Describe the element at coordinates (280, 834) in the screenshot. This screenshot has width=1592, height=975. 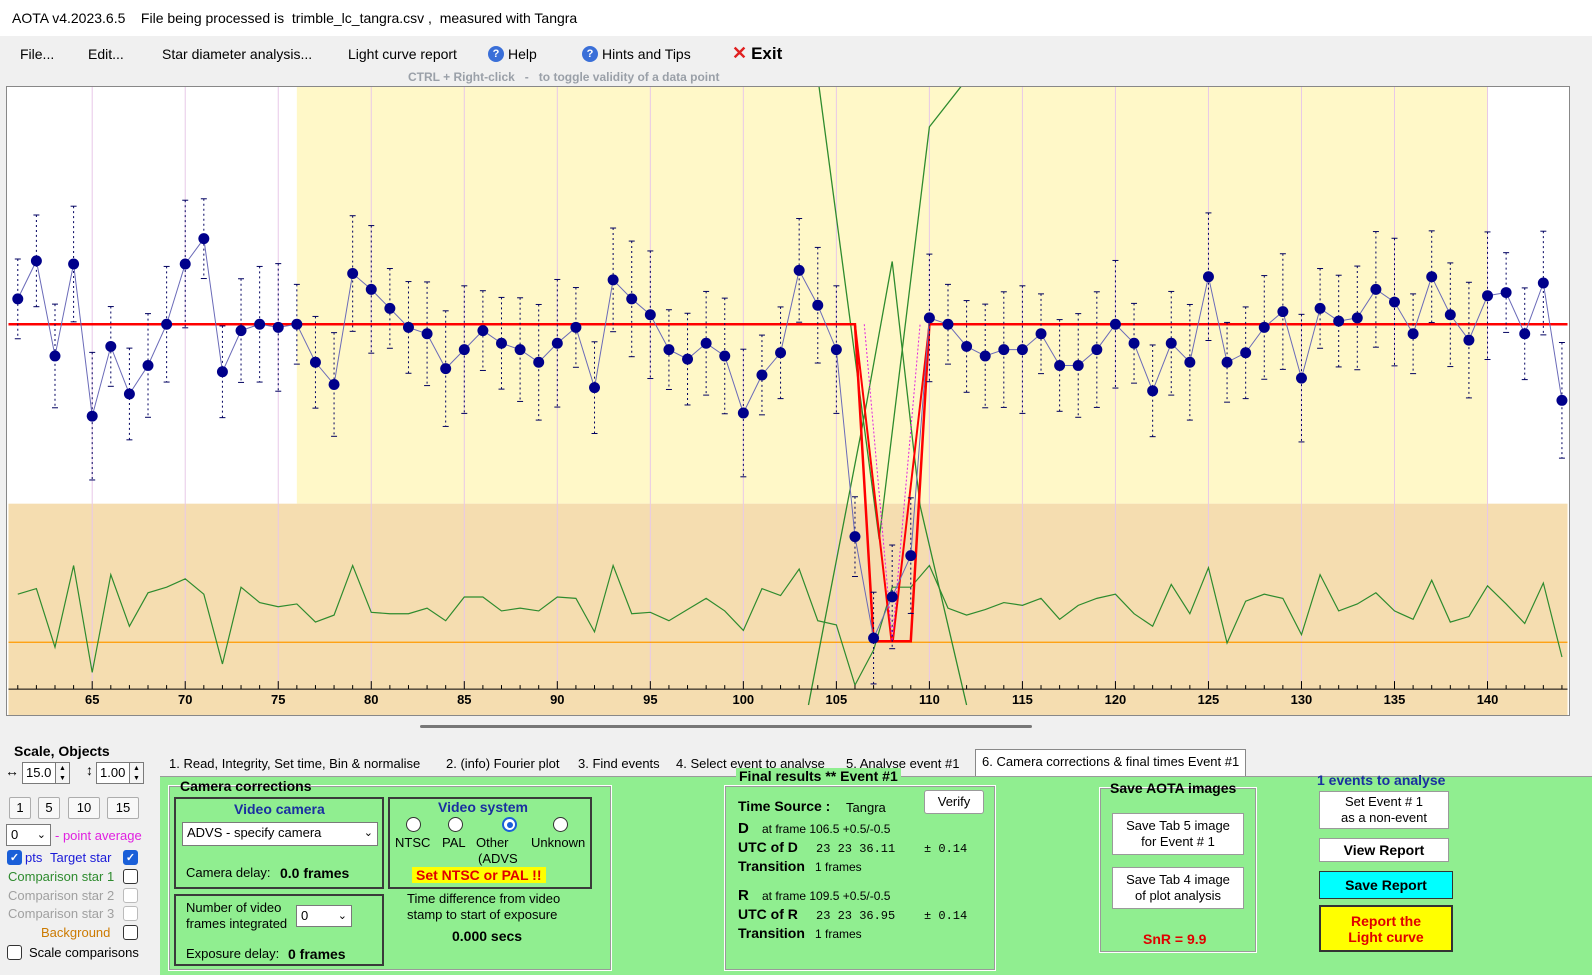
I see `camera-select: ADVS - specify camera ⌄` at that location.